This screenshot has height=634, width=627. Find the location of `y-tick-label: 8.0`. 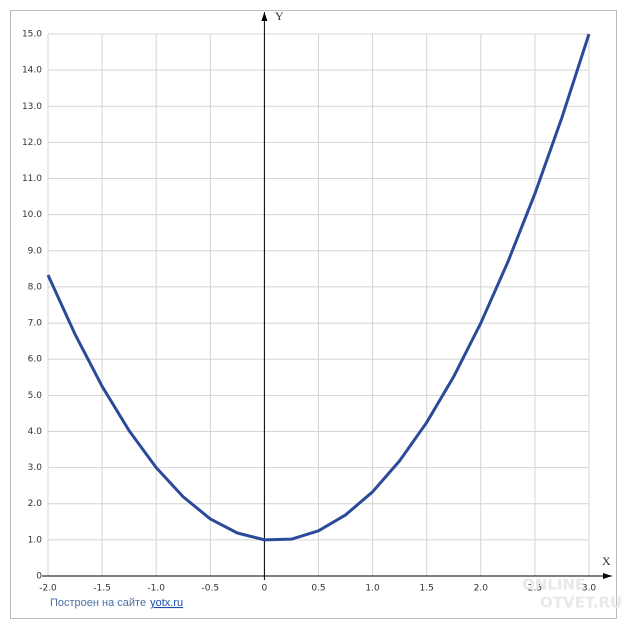

y-tick-label: 8.0 is located at coordinates (35, 287).